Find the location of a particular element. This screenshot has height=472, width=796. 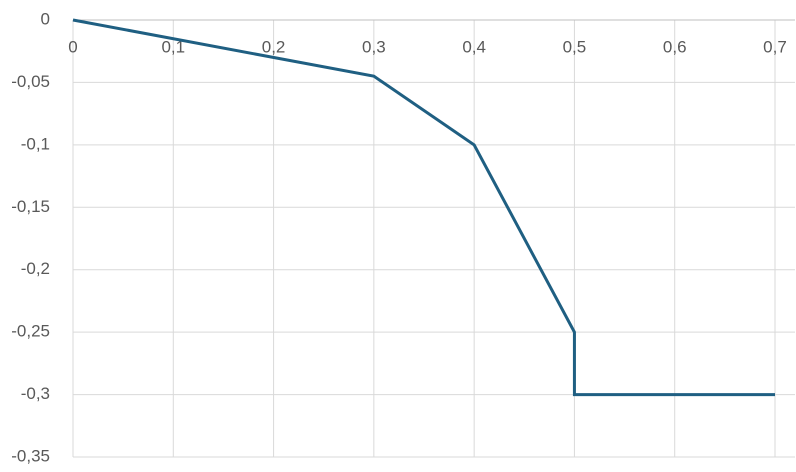

y-tick-label: -0,1 is located at coordinates (35, 143).